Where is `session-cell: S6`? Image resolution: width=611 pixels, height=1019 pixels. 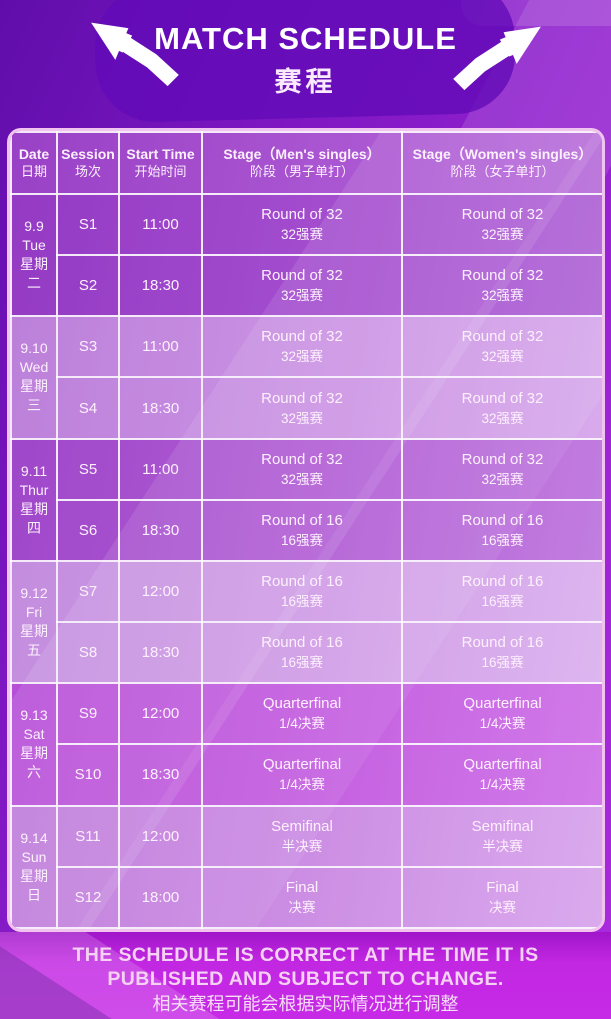
session-cell: S6 is located at coordinates (88, 530).